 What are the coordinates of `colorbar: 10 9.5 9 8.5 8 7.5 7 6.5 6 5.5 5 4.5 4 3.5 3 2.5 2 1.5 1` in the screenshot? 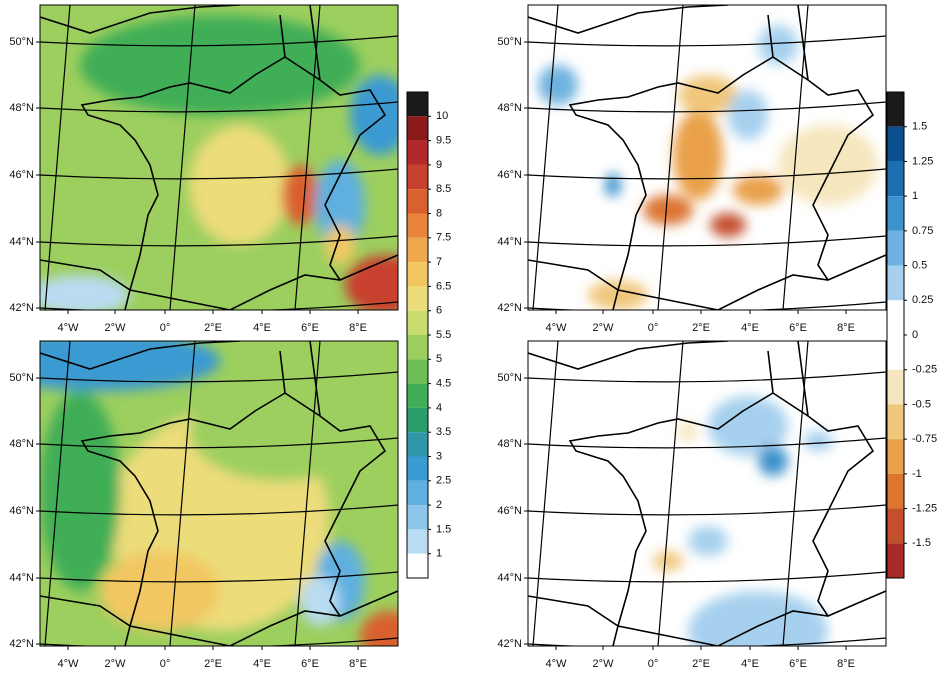 It's located at (428, 335).